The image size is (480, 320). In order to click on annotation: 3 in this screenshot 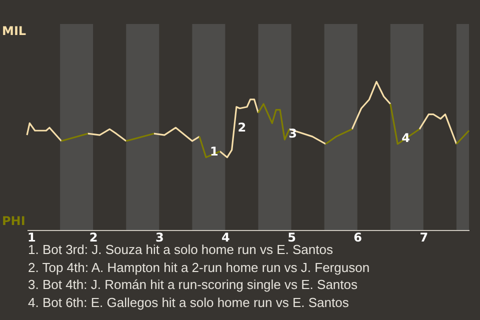, I will do `click(293, 133)`.